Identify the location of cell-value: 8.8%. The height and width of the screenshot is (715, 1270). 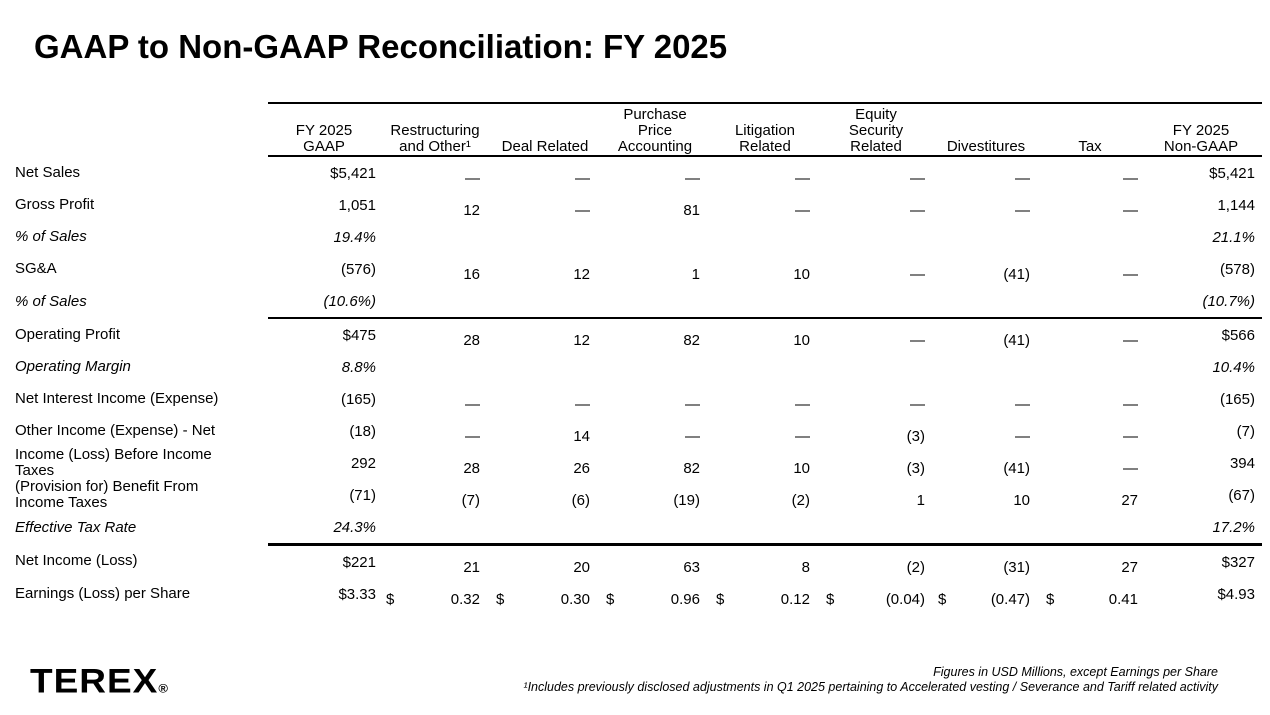
(358, 367).